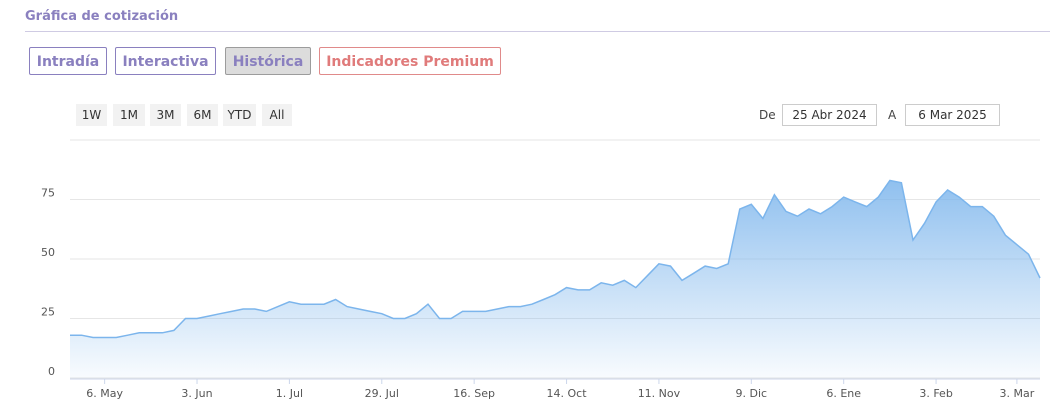 The width and height of the screenshot is (1058, 405). What do you see at coordinates (1017, 393) in the screenshot?
I see `x-tick-label: 3. Mar` at bounding box center [1017, 393].